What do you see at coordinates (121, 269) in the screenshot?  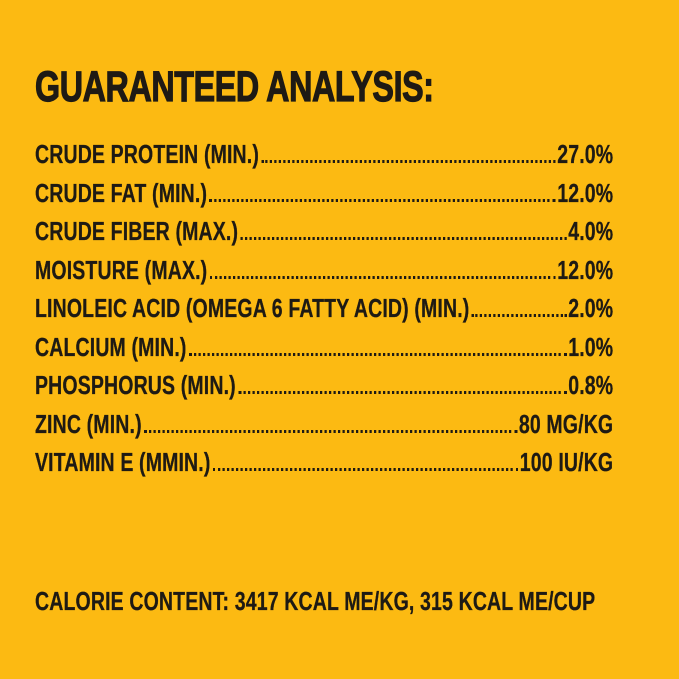 I see `nutrient-name: MOISTURE (MAX.)` at bounding box center [121, 269].